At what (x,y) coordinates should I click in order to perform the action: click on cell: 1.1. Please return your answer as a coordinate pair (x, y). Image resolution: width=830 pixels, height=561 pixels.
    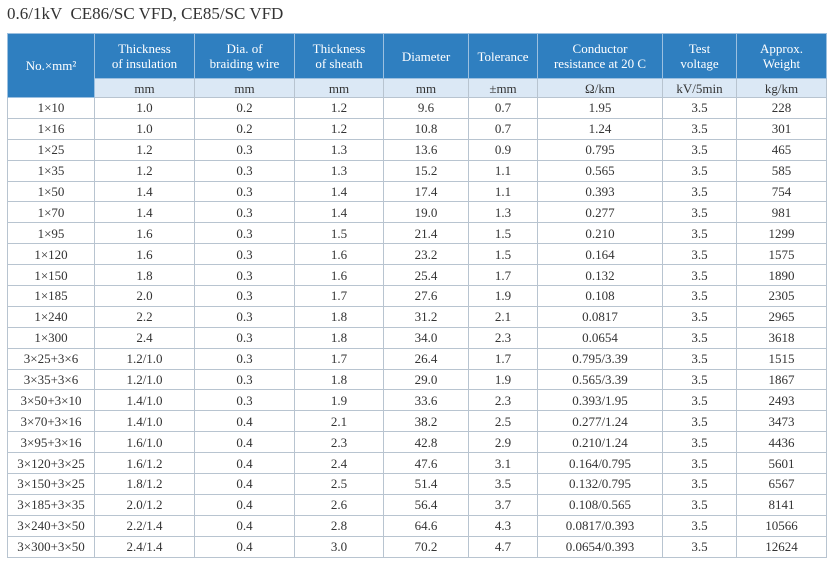
    Looking at the image, I should click on (503, 191).